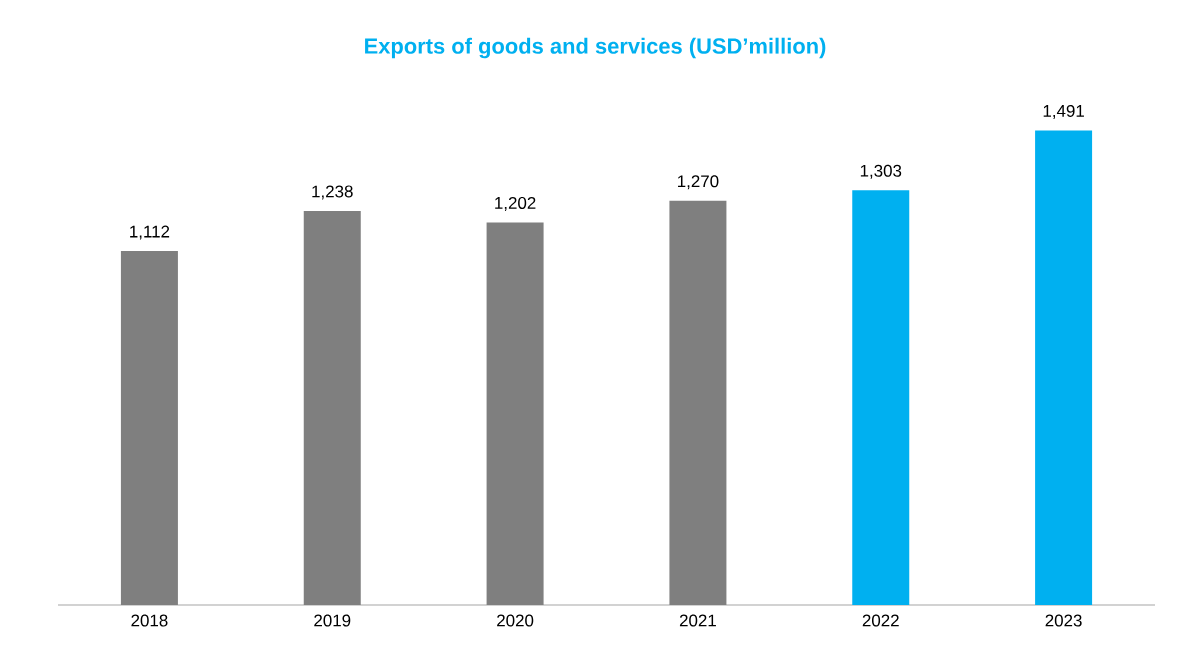 The image size is (1190, 663). Describe the element at coordinates (698, 182) in the screenshot. I see `data-label: 1,270` at that location.